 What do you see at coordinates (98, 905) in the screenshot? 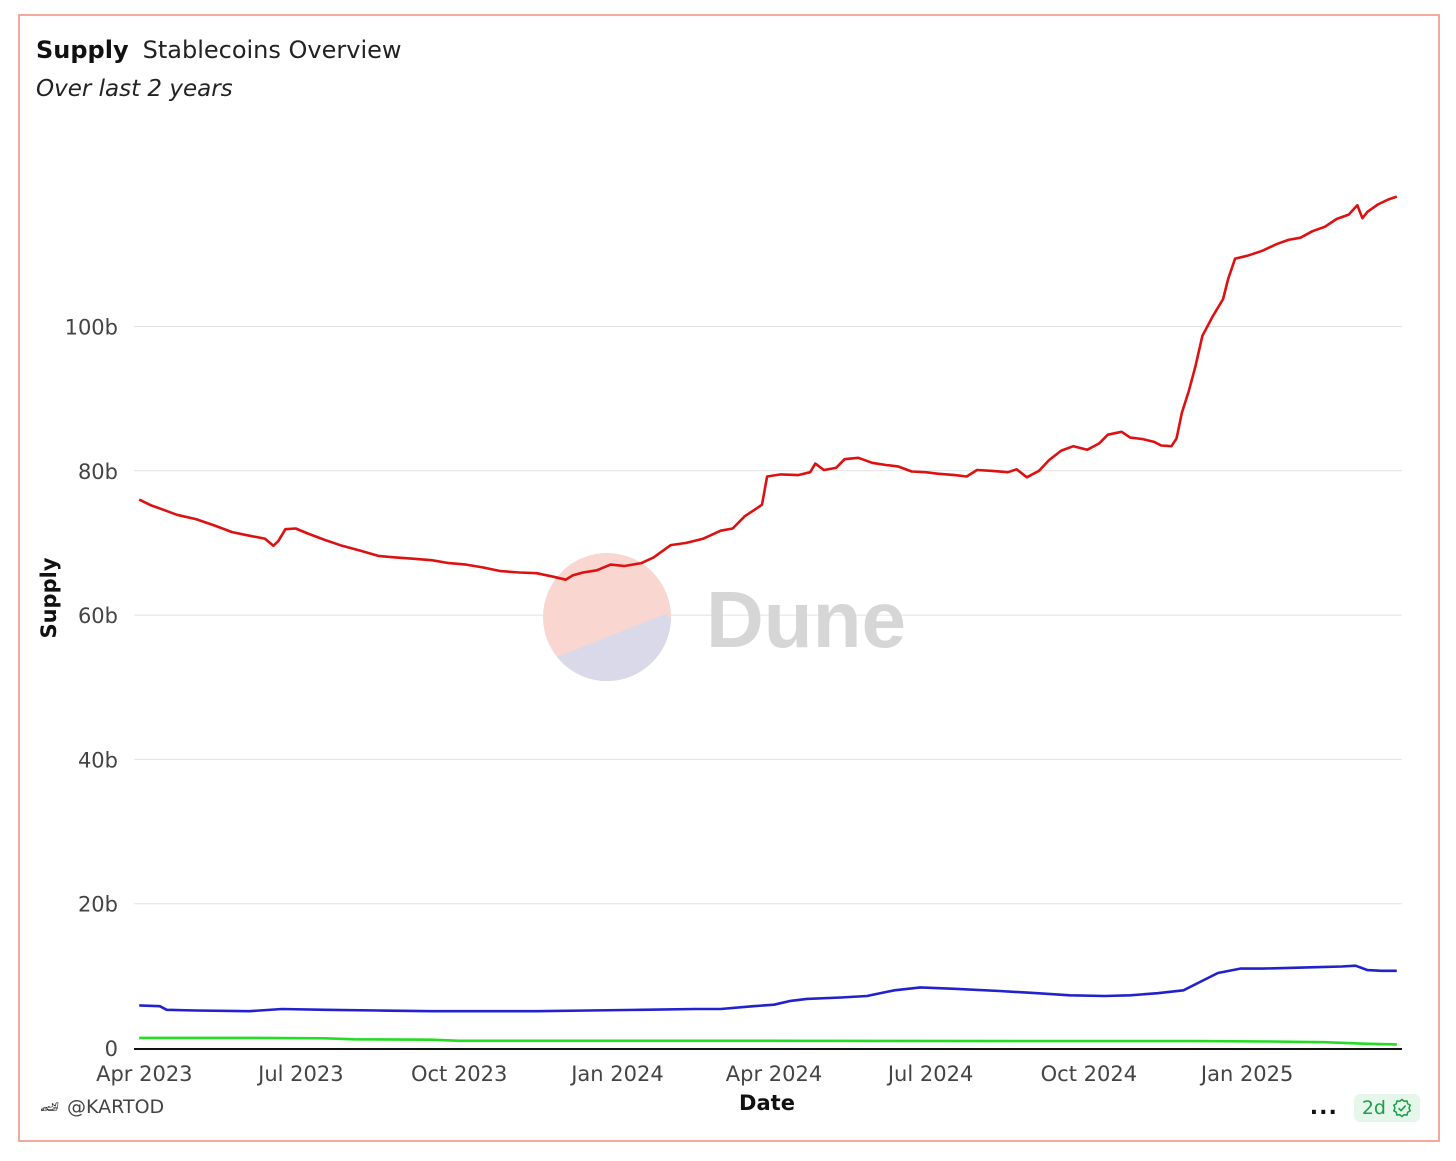
I see `y-tick-label: 20b` at bounding box center [98, 905].